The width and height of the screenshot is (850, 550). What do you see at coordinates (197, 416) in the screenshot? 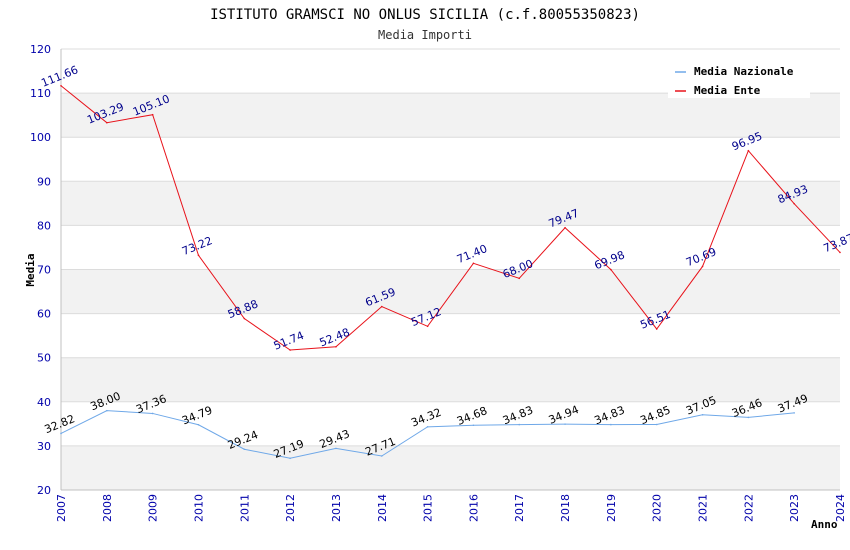
I see `data-label: 34.79` at bounding box center [197, 416].